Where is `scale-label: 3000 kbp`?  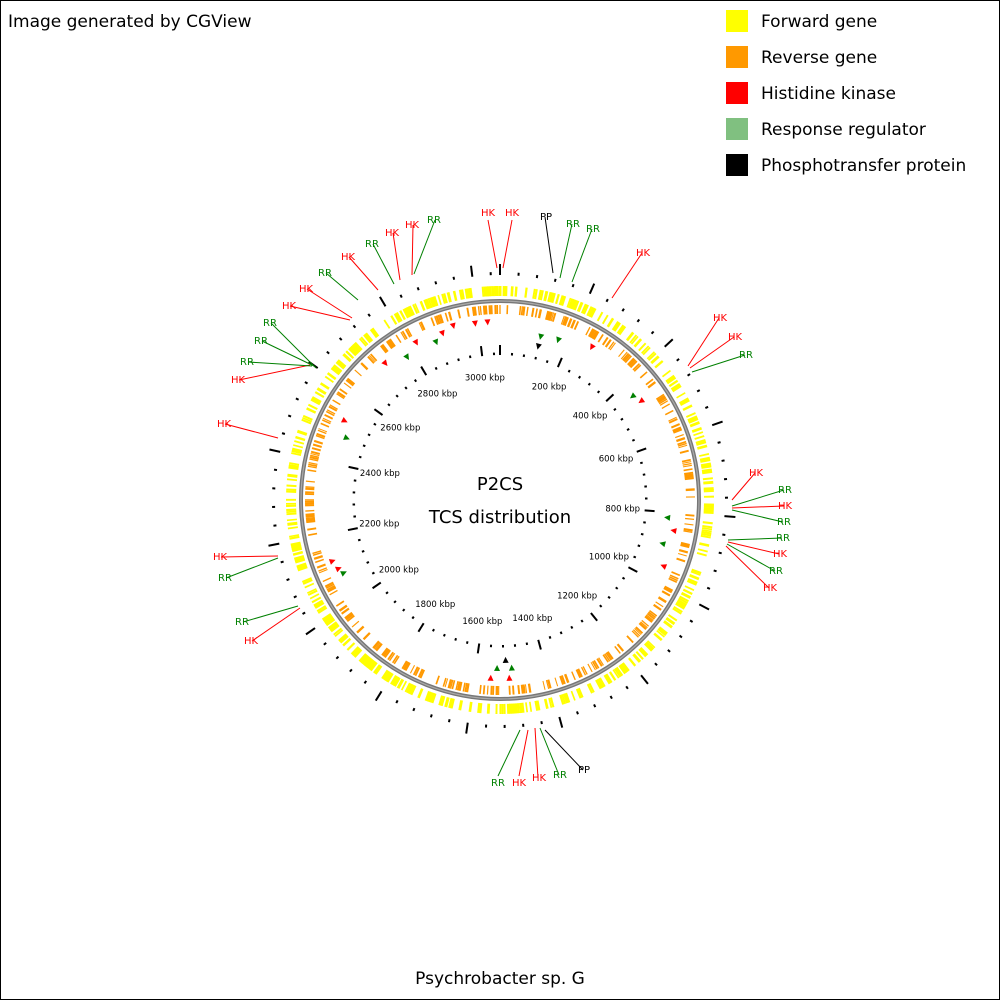 scale-label: 3000 kbp is located at coordinates (485, 378).